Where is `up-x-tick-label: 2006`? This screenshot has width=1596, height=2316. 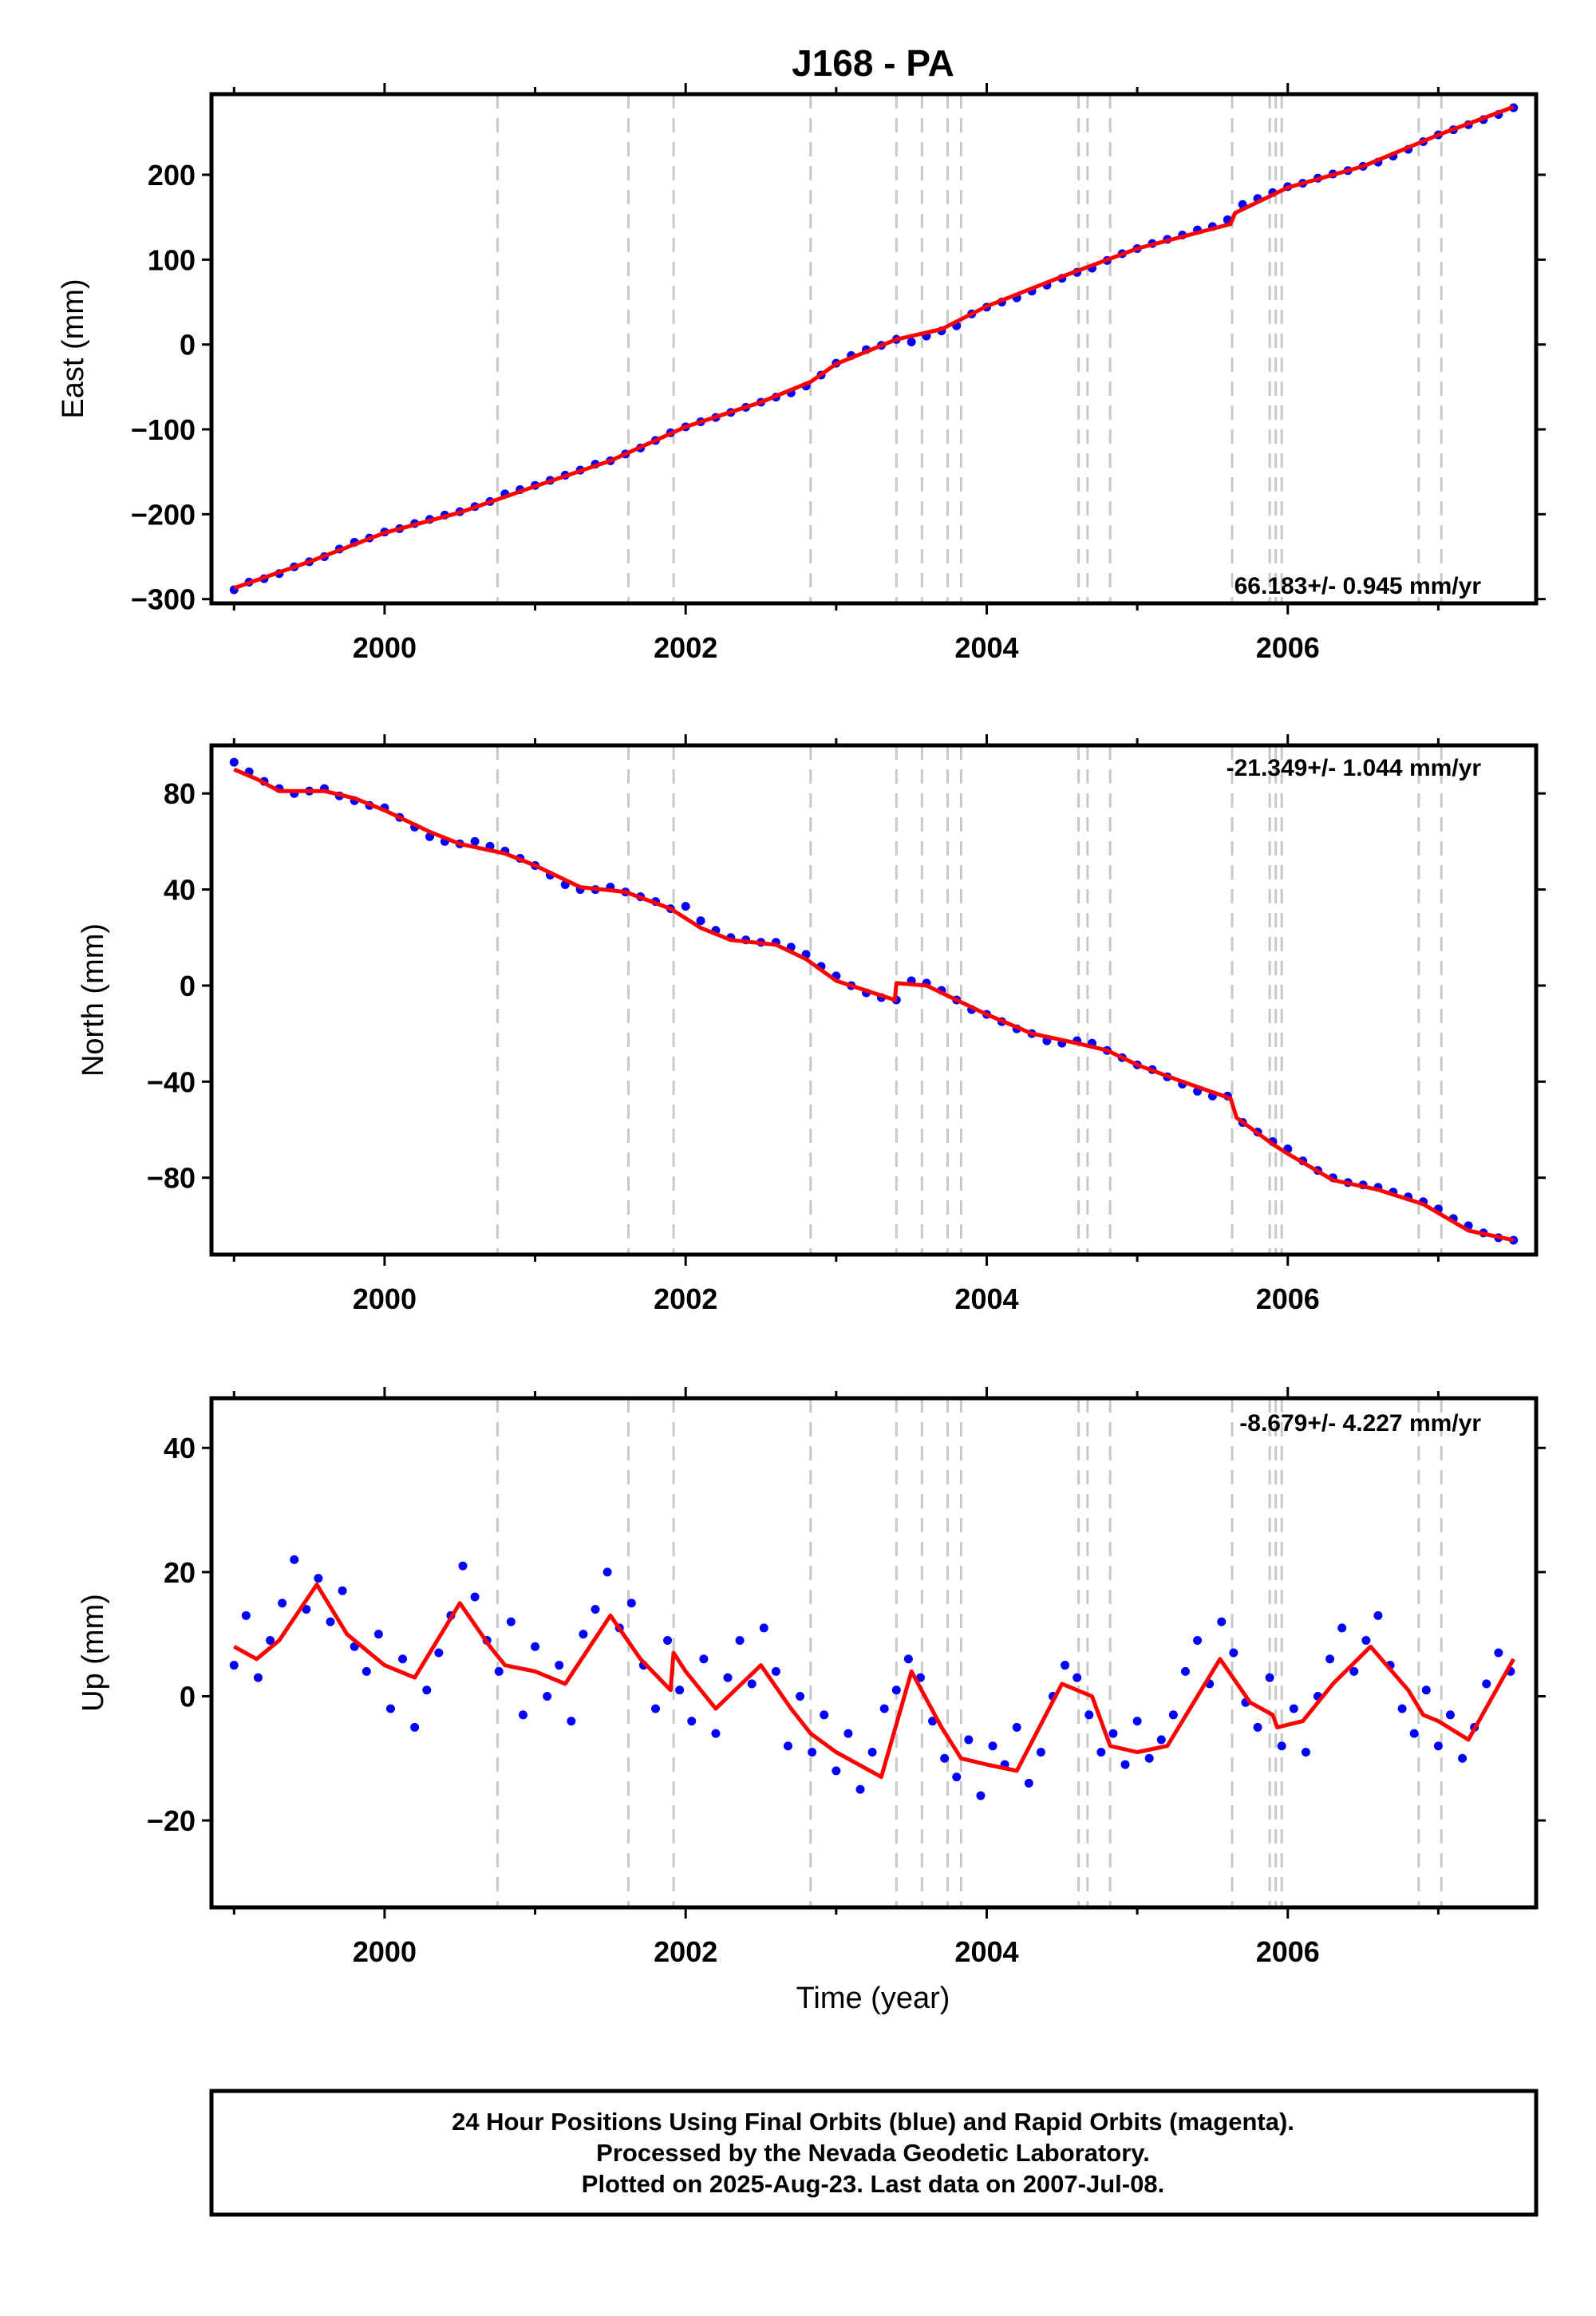
up-x-tick-label: 2006 is located at coordinates (1288, 1952).